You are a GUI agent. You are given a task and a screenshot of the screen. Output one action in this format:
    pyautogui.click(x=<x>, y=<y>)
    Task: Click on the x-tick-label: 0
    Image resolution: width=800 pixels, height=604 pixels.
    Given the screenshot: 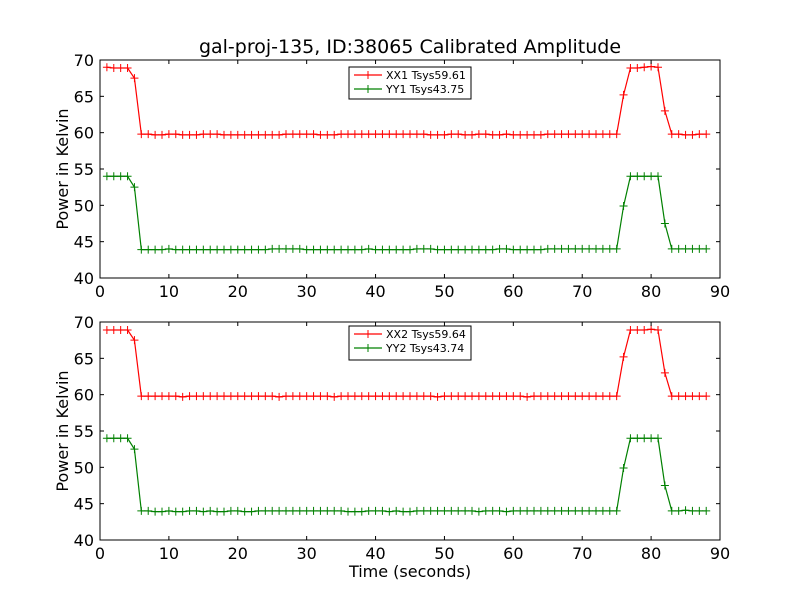 What is the action you would take?
    pyautogui.click(x=100, y=291)
    